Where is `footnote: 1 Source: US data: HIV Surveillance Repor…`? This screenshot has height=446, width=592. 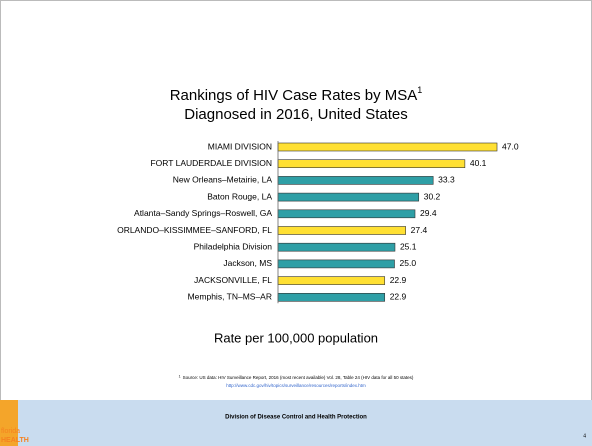 footnote: 1 Source: US data: HIV Surveillance Repor… is located at coordinates (296, 377).